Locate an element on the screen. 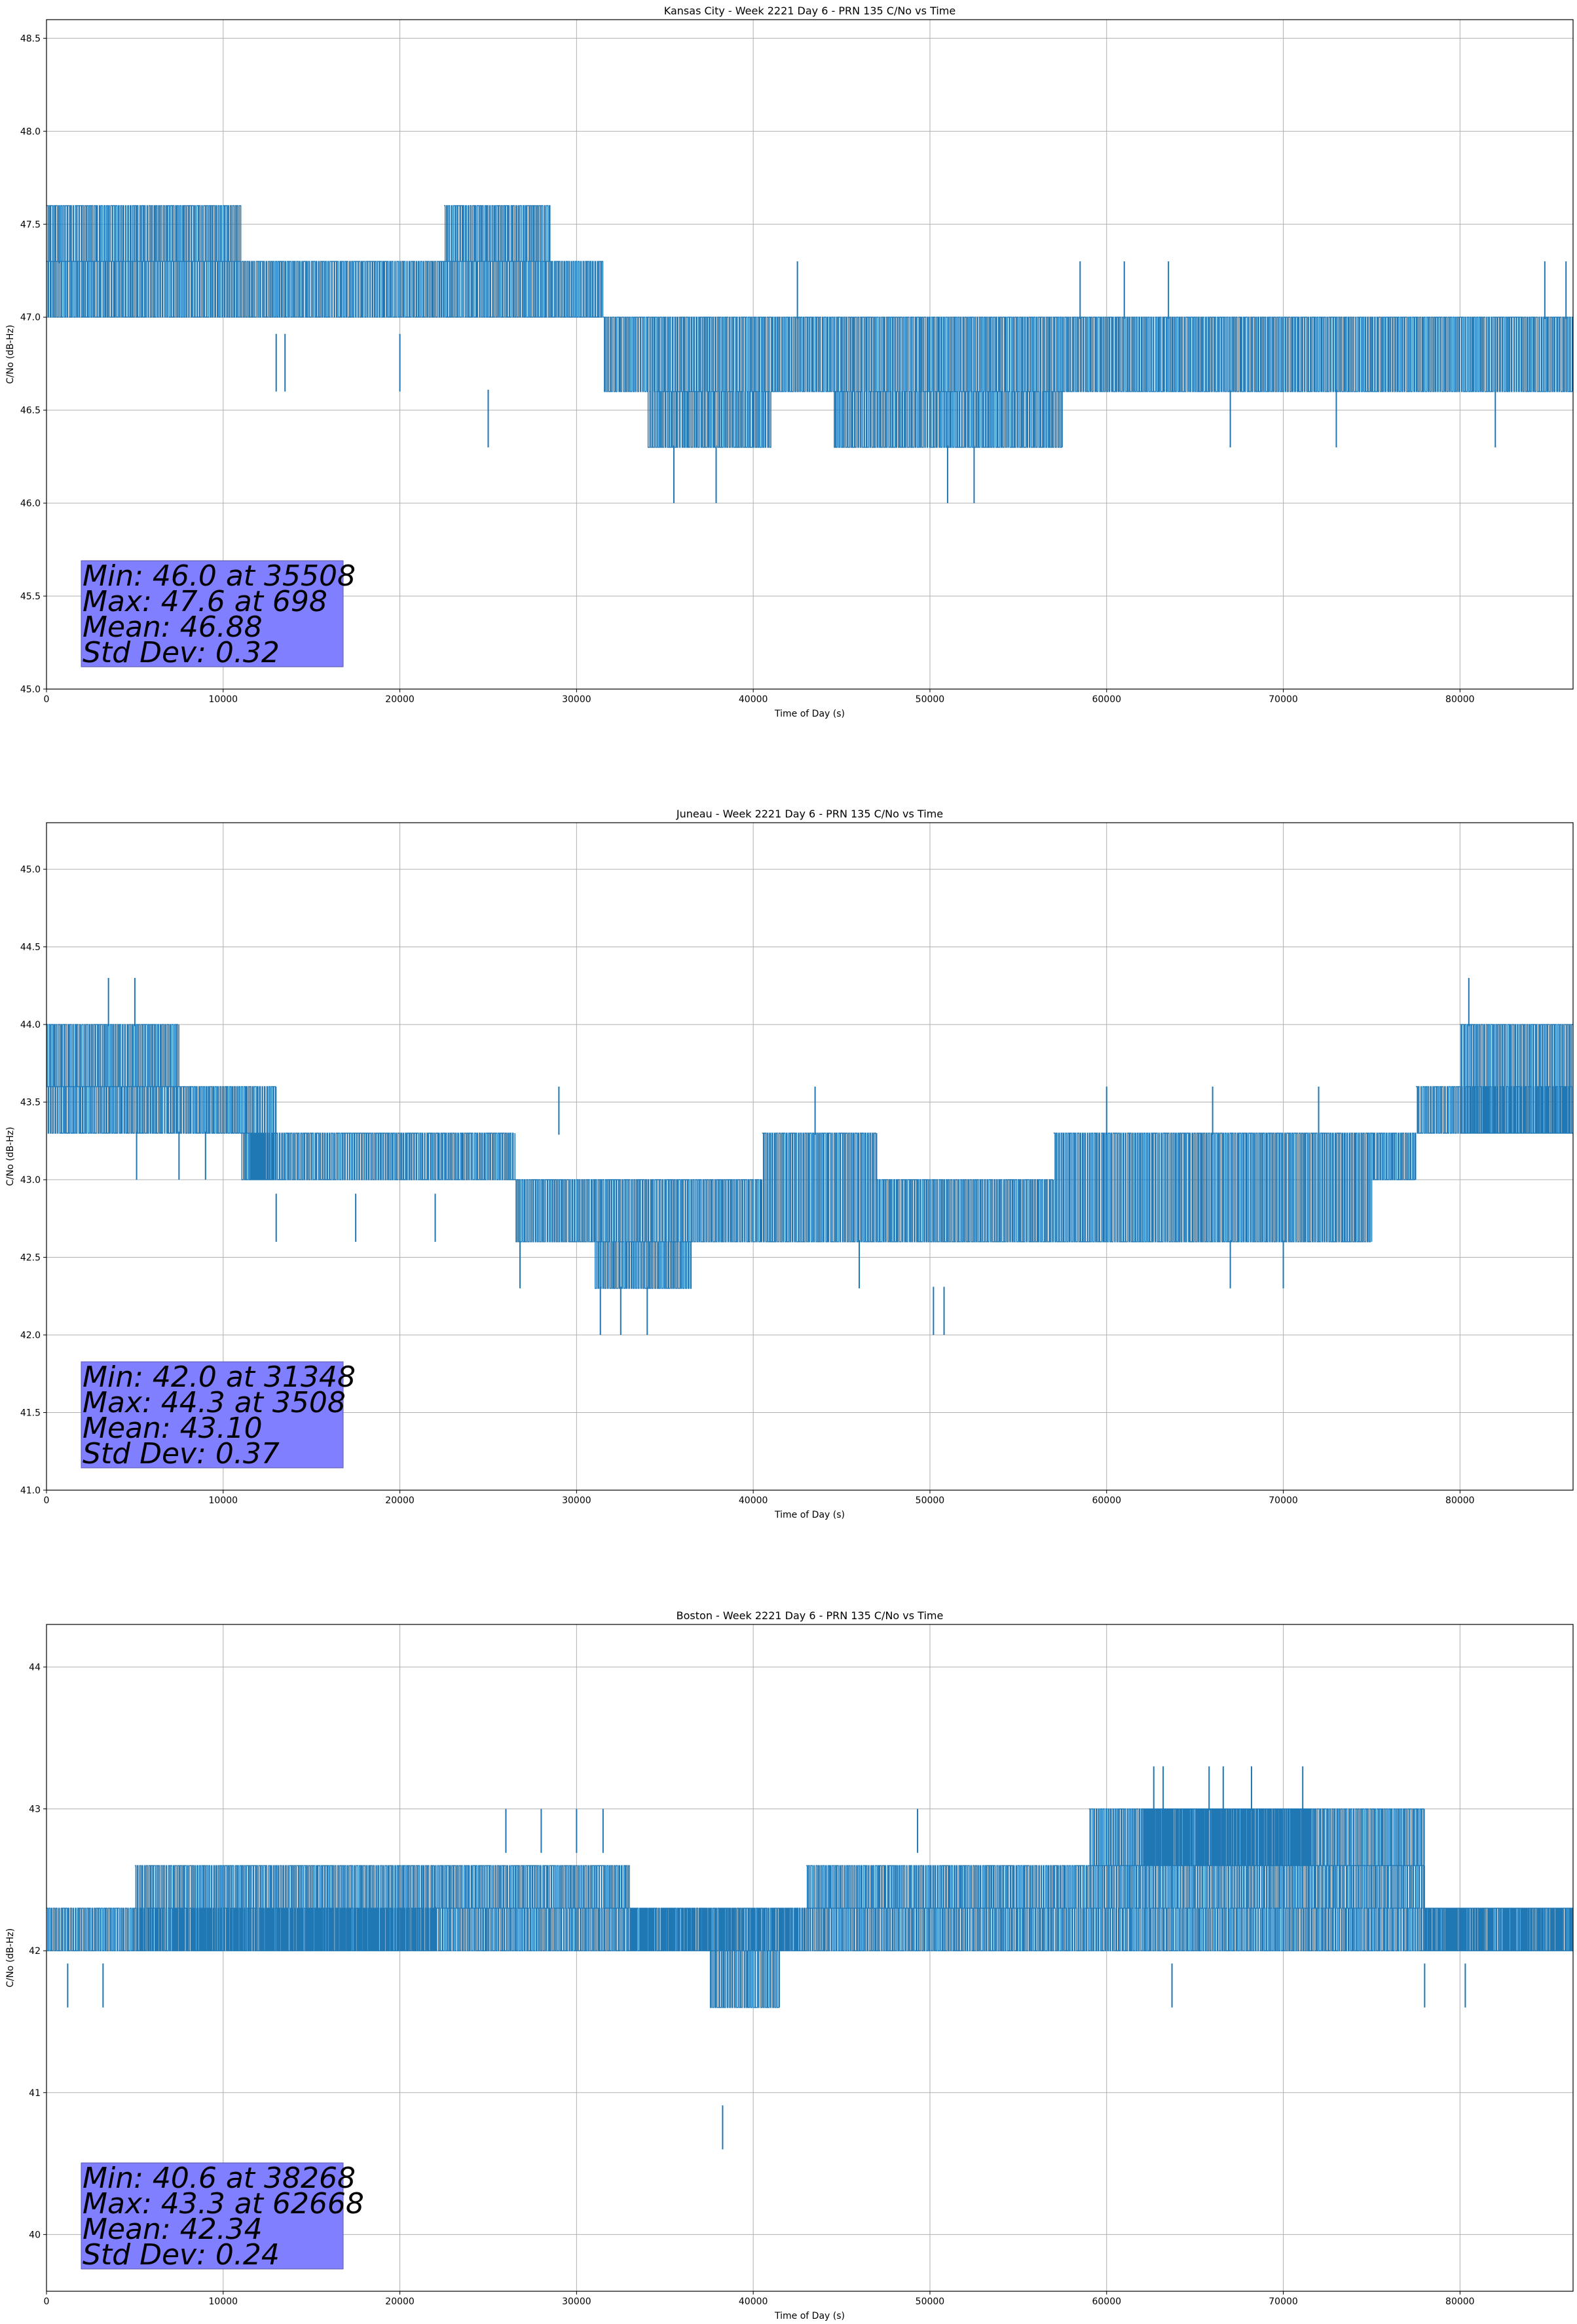 This screenshot has width=1577, height=2324. y-tick-label: 43.5 is located at coordinates (30, 1103).